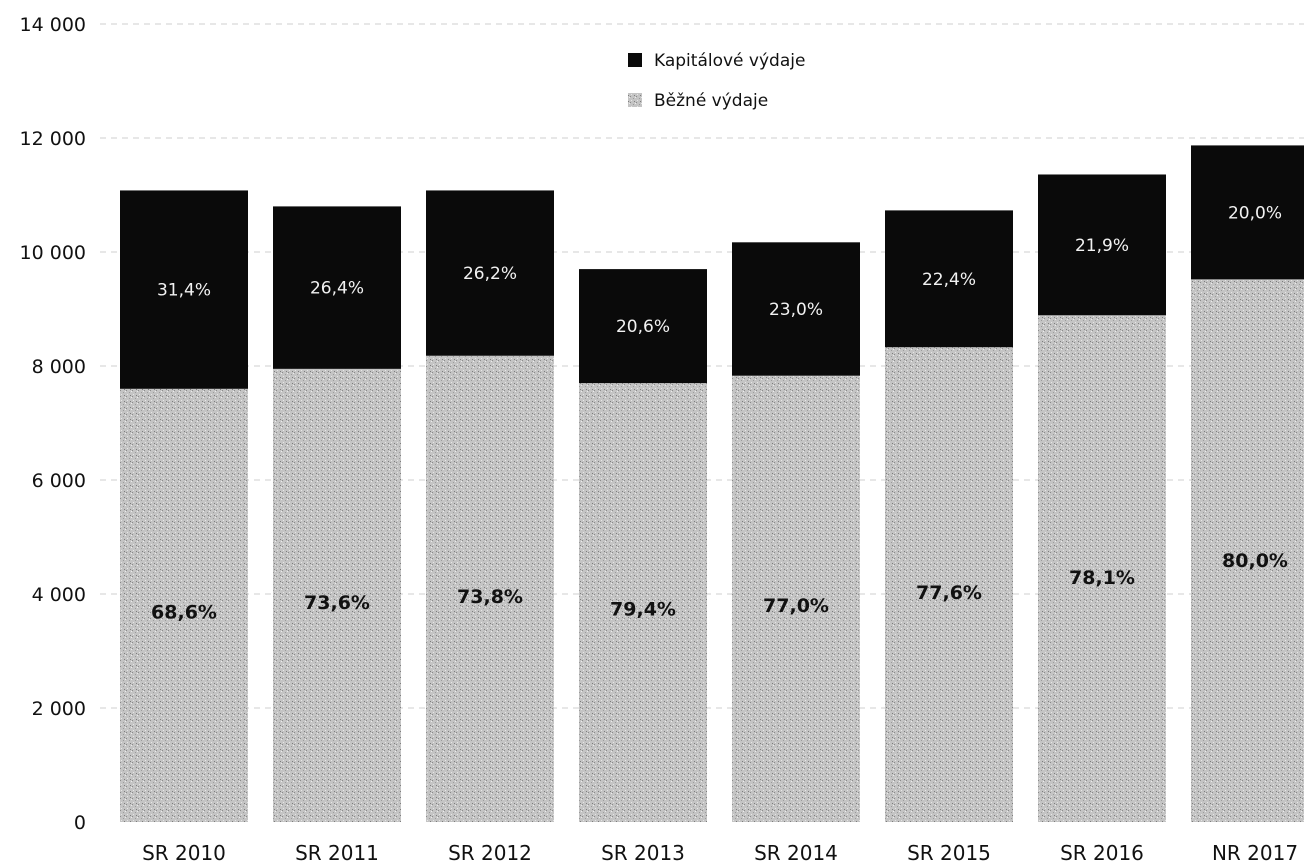  I want to click on x-category-label: SR 2012, so click(490, 853).